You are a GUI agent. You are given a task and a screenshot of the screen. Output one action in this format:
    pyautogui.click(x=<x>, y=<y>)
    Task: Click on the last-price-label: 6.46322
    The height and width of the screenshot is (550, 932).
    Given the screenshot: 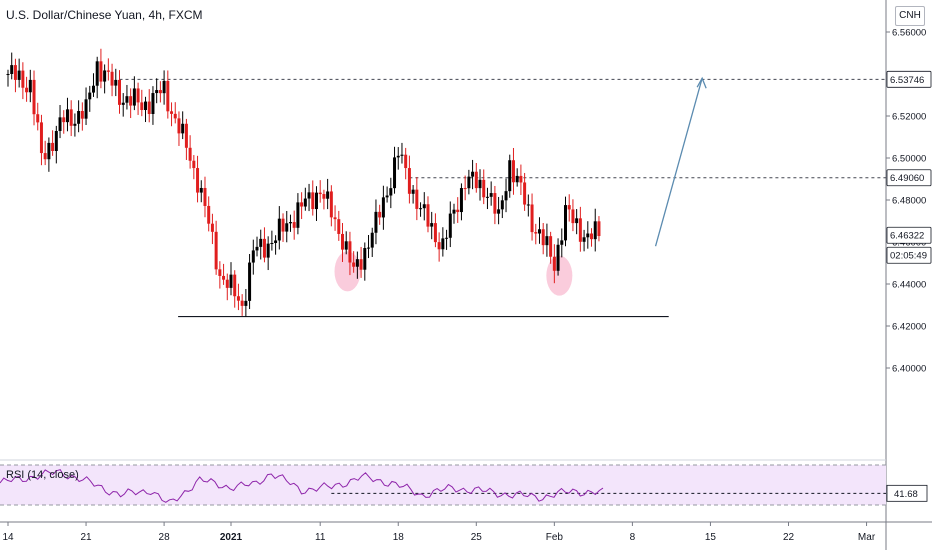 What is the action you would take?
    pyautogui.click(x=907, y=236)
    